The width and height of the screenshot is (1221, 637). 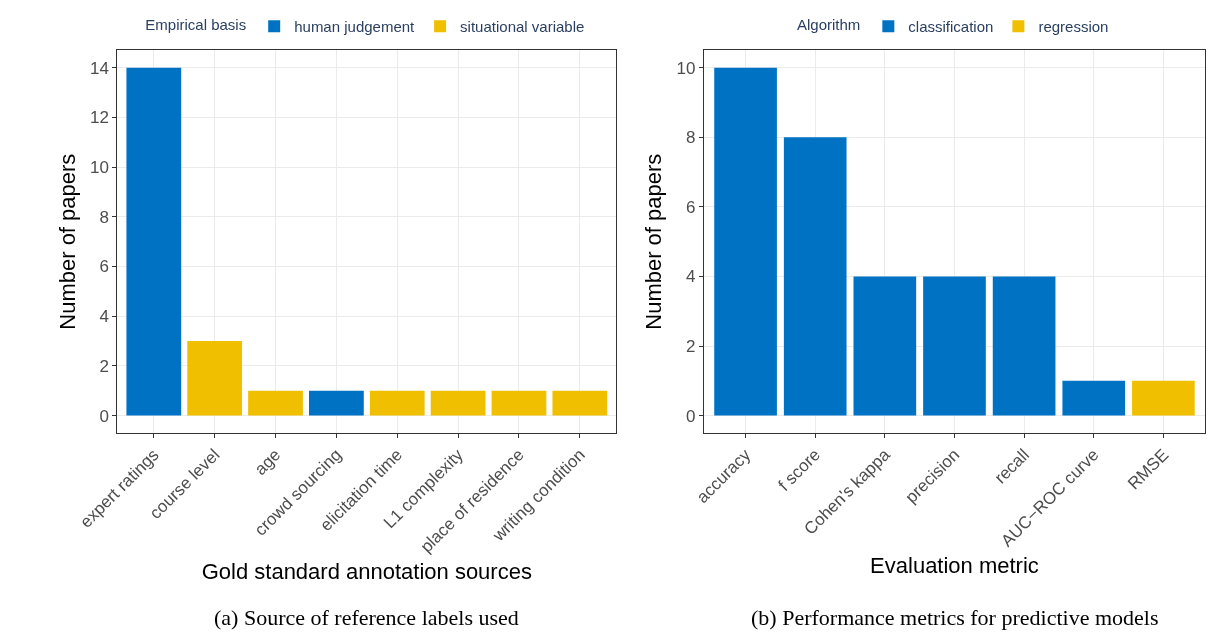 What do you see at coordinates (366, 617) in the screenshot?
I see `text: (a) Source of reference labels used` at bounding box center [366, 617].